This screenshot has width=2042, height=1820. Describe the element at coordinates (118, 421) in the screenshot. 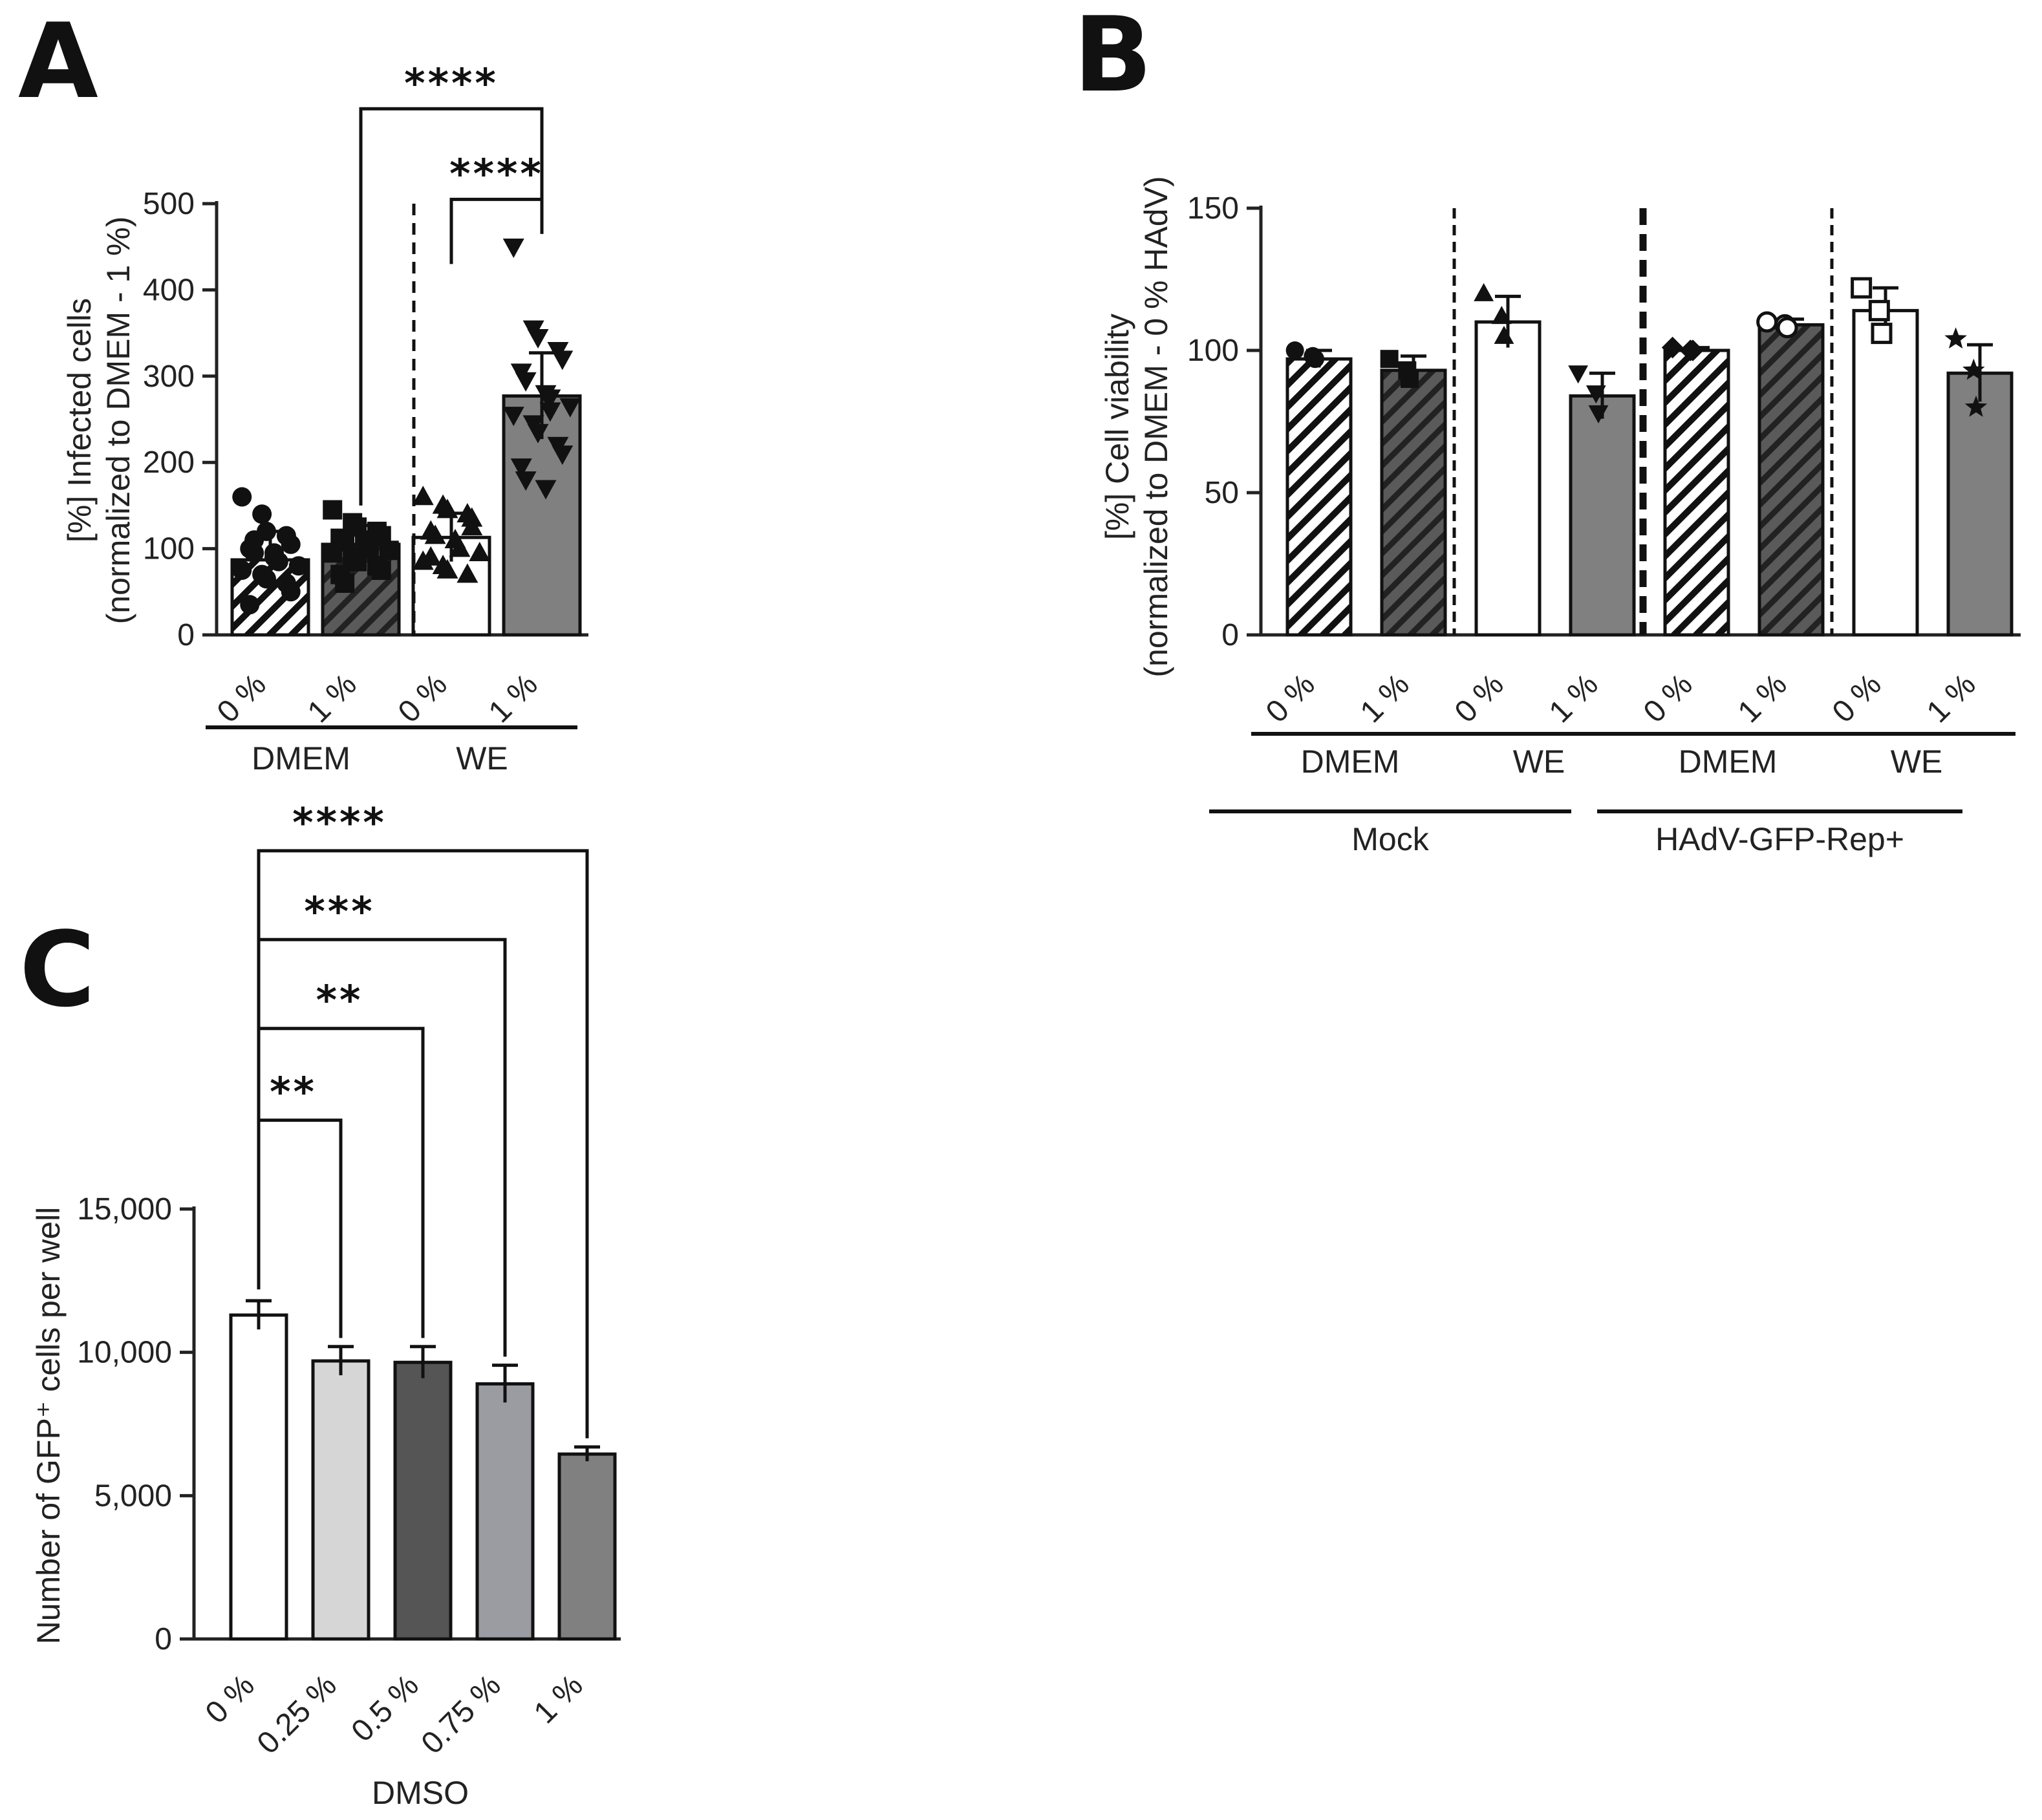

I see `y-axis-label: (normalized to DMEM - 1 %)` at that location.